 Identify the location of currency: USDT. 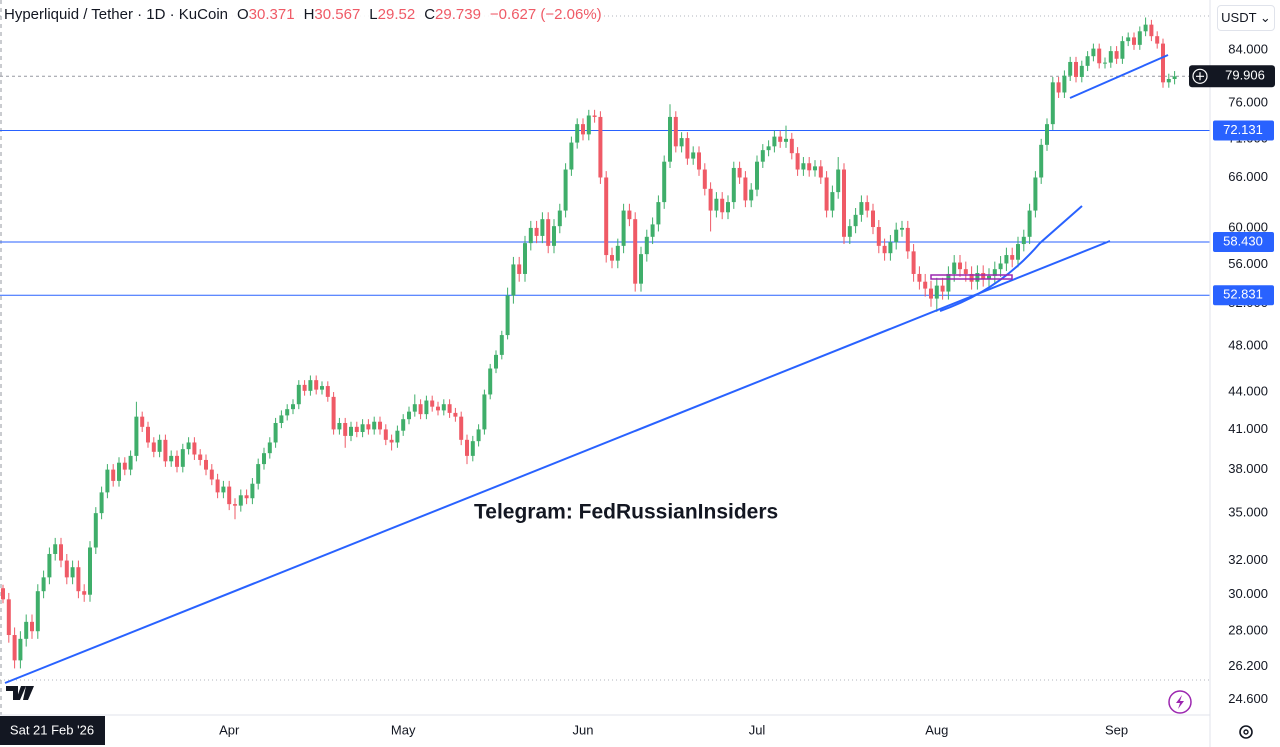
(1239, 17).